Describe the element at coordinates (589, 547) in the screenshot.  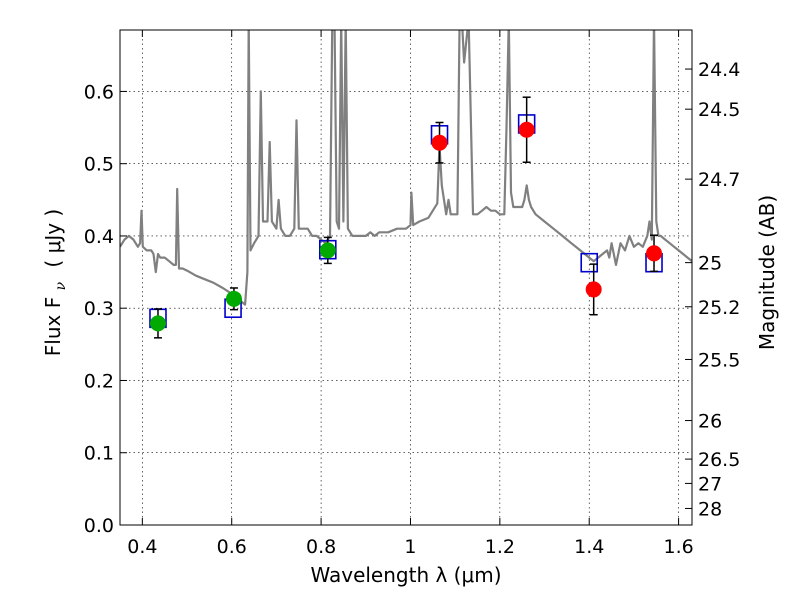
I see `x-tick-label: 1.4` at that location.